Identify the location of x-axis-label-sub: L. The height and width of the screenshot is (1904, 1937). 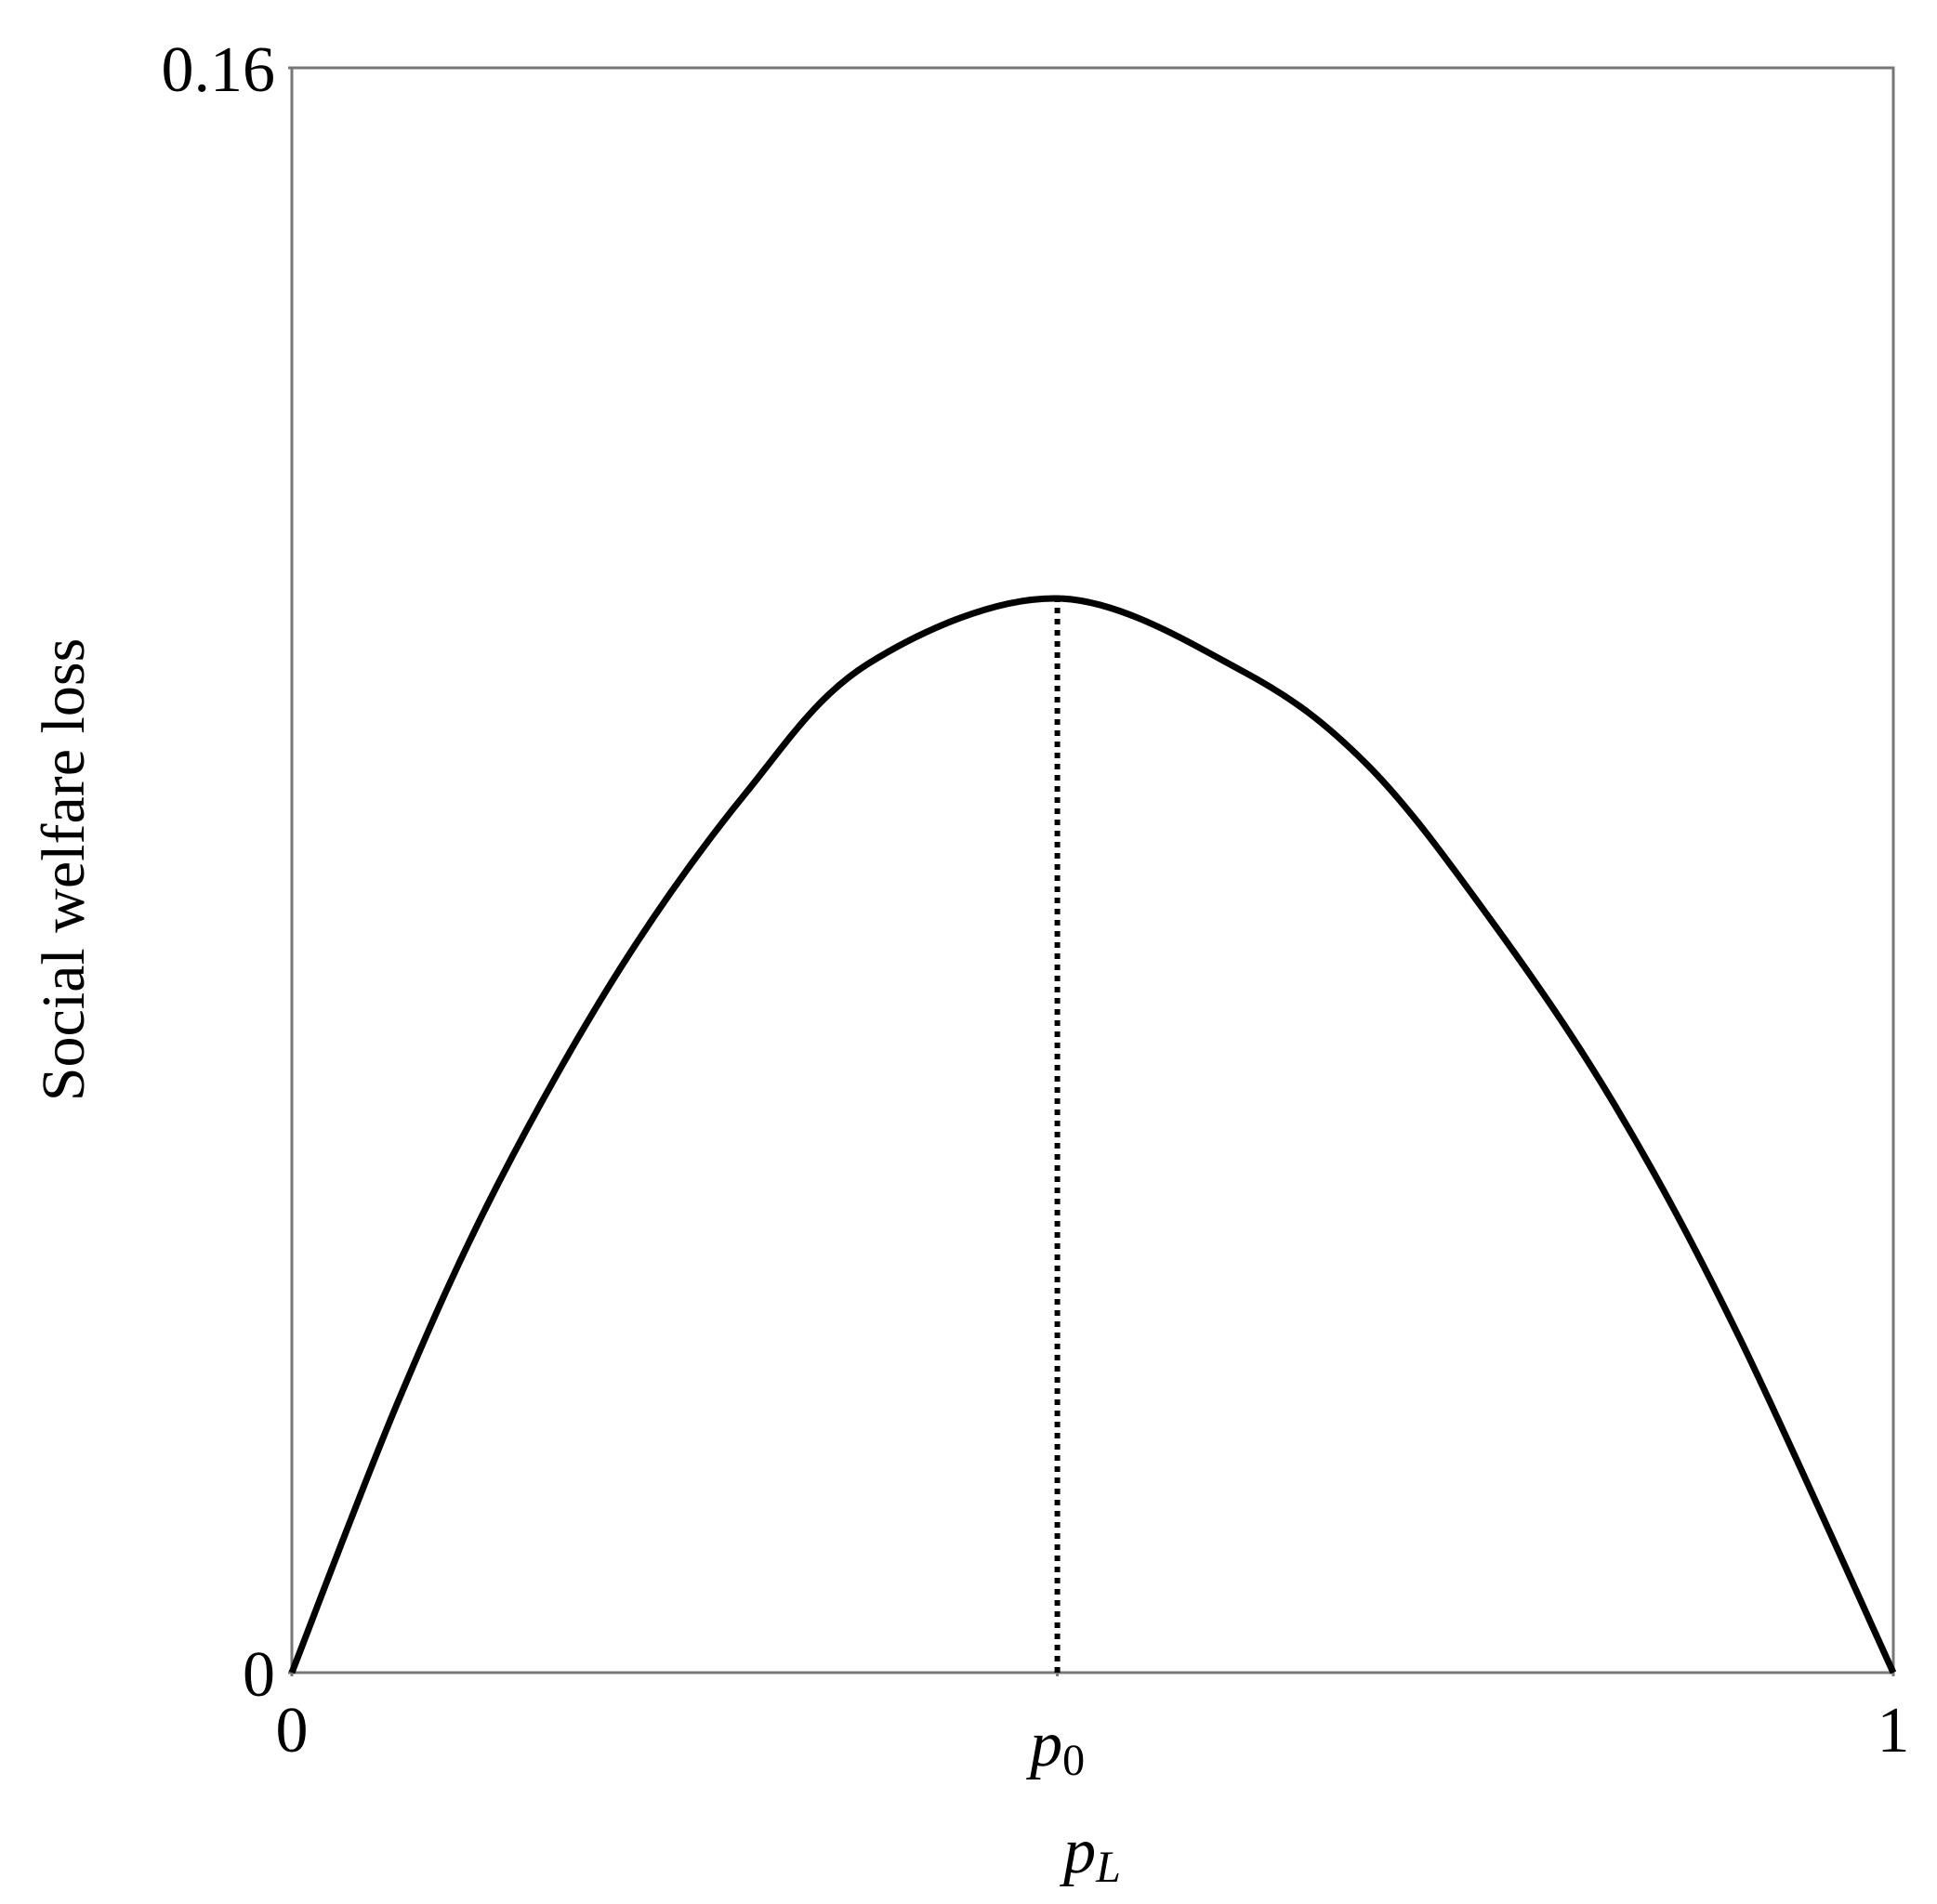
(1108, 1867).